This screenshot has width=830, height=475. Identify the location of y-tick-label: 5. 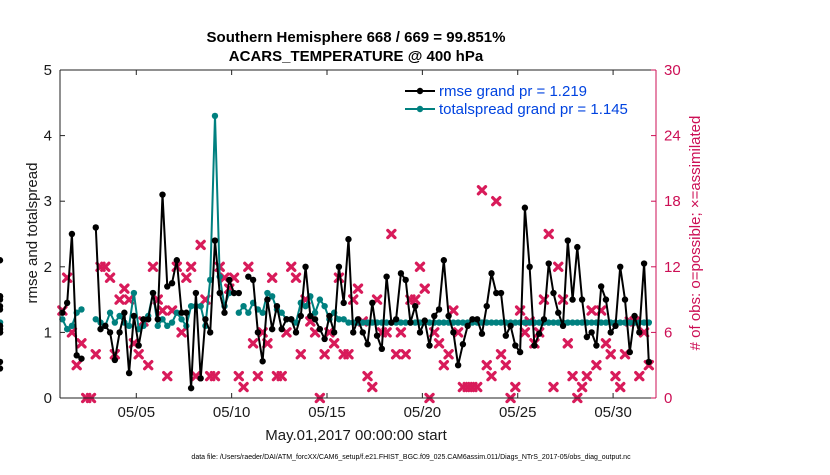
(48, 70).